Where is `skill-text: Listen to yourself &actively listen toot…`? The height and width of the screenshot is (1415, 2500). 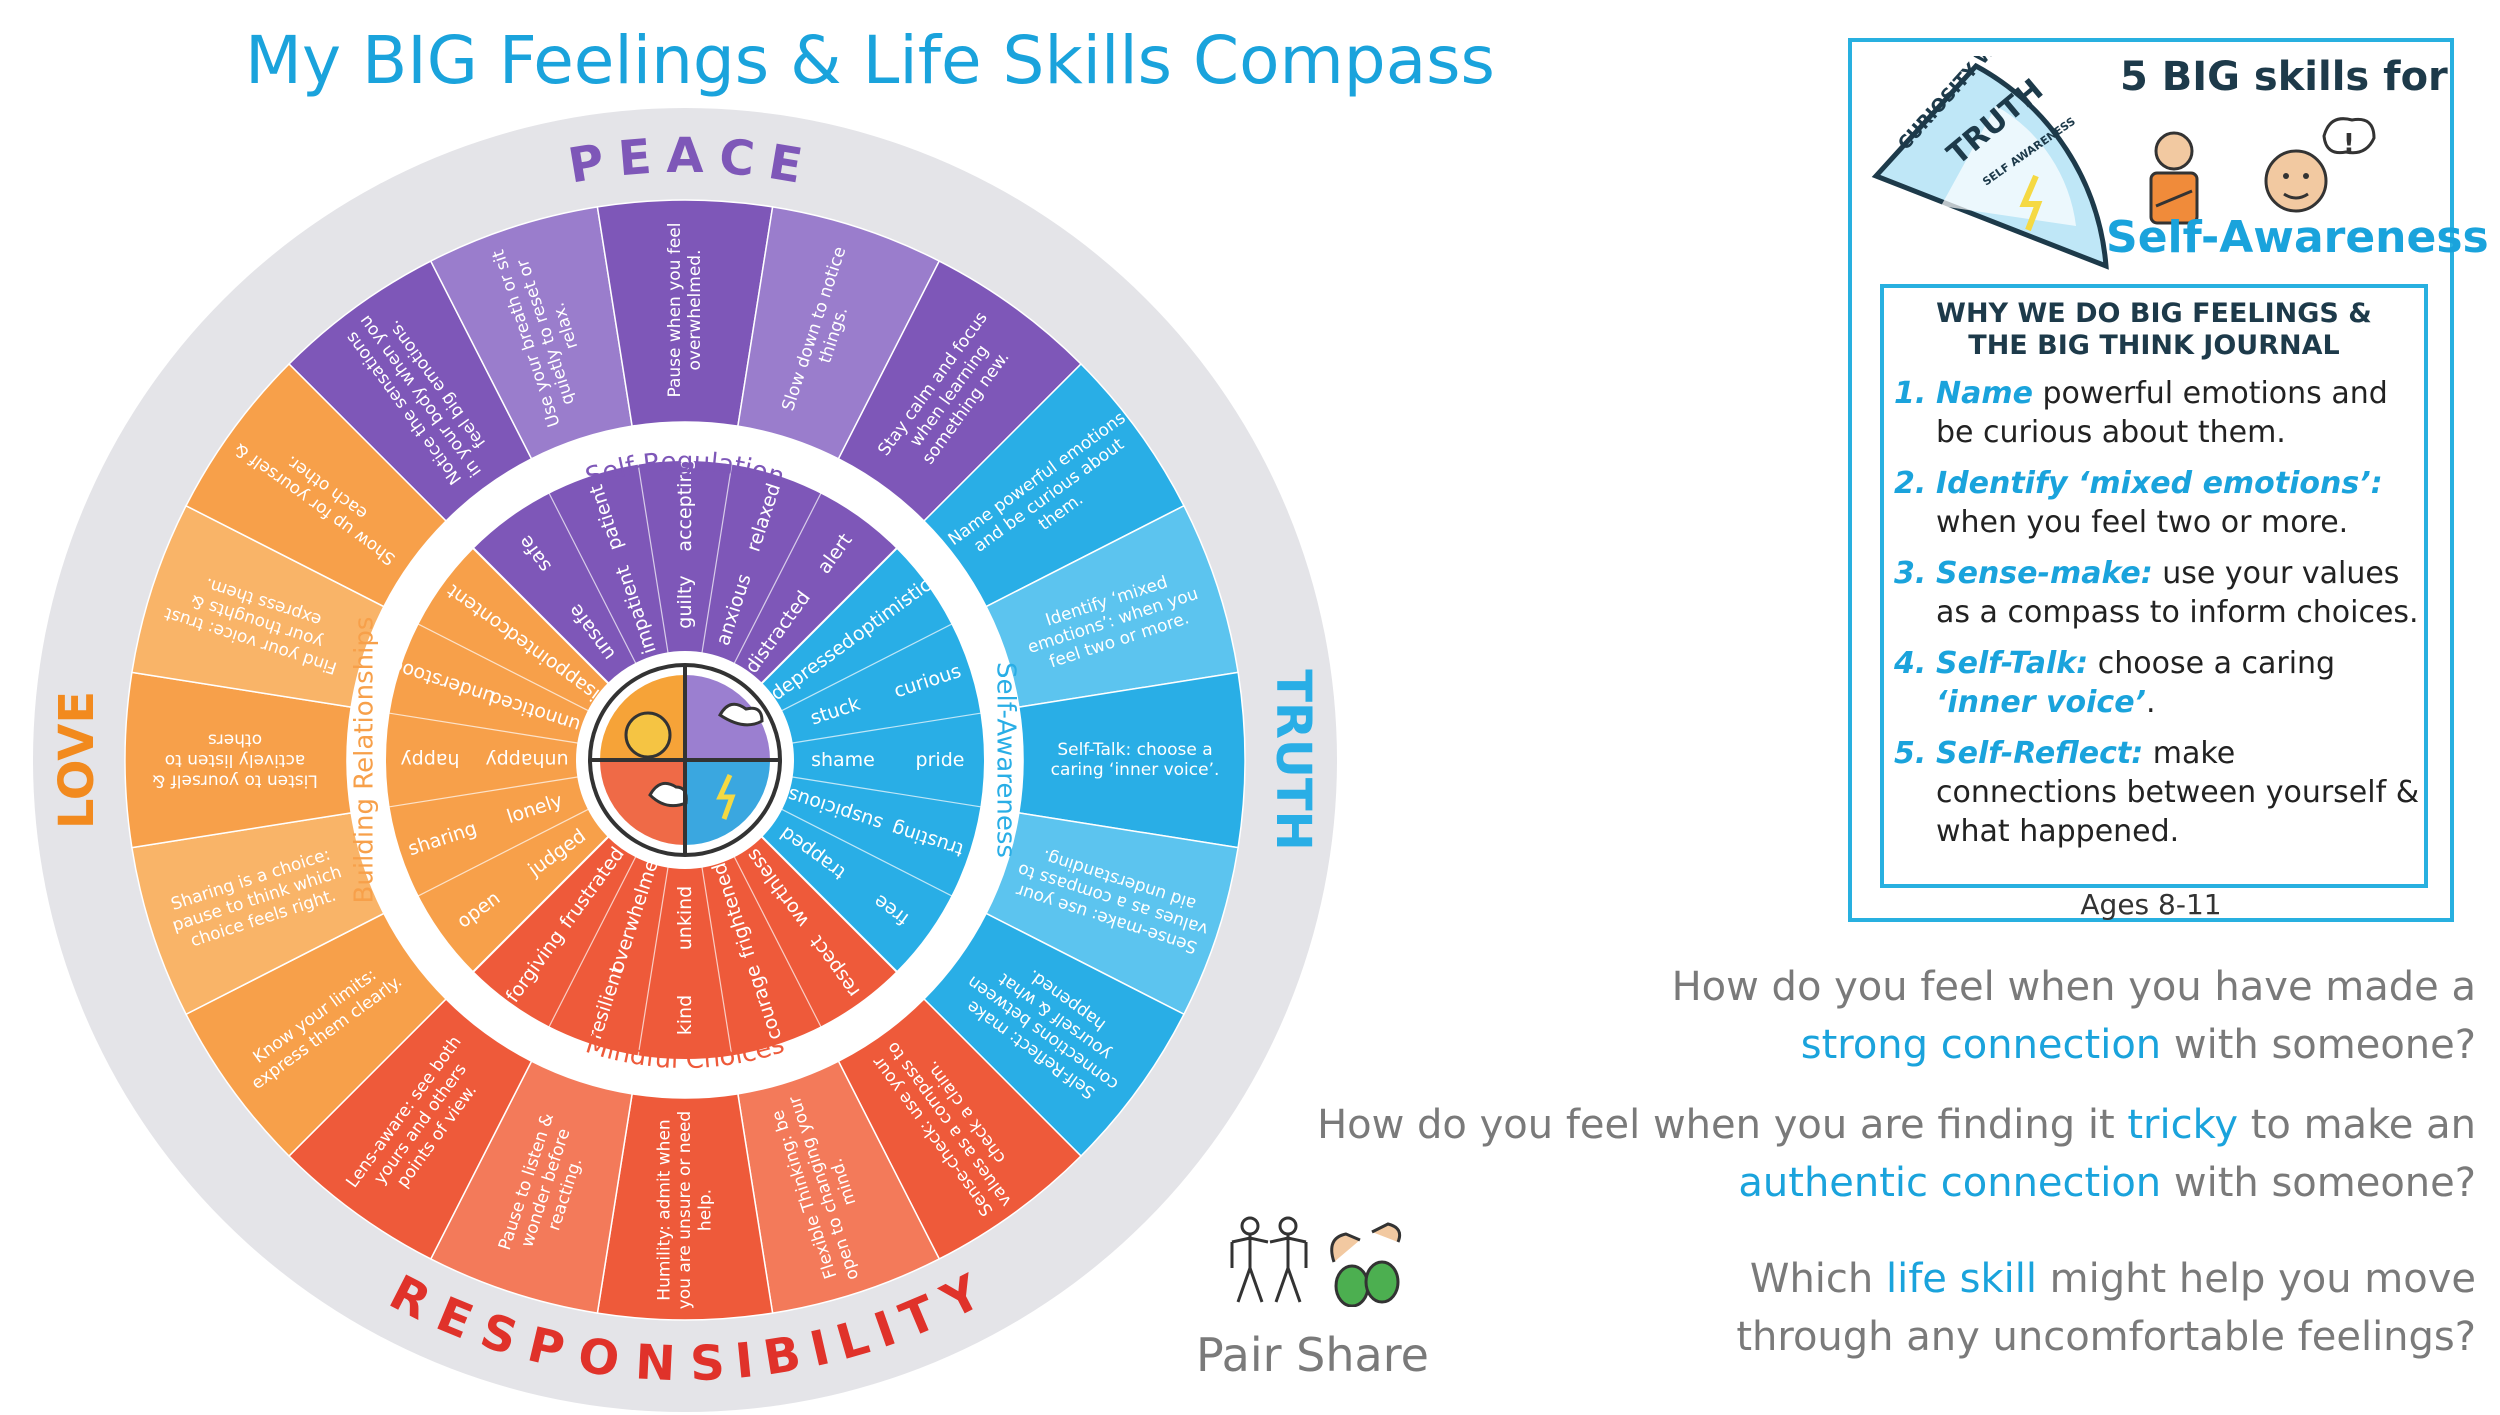 skill-text: Listen to yourself &actively listen toot… is located at coordinates (235, 760).